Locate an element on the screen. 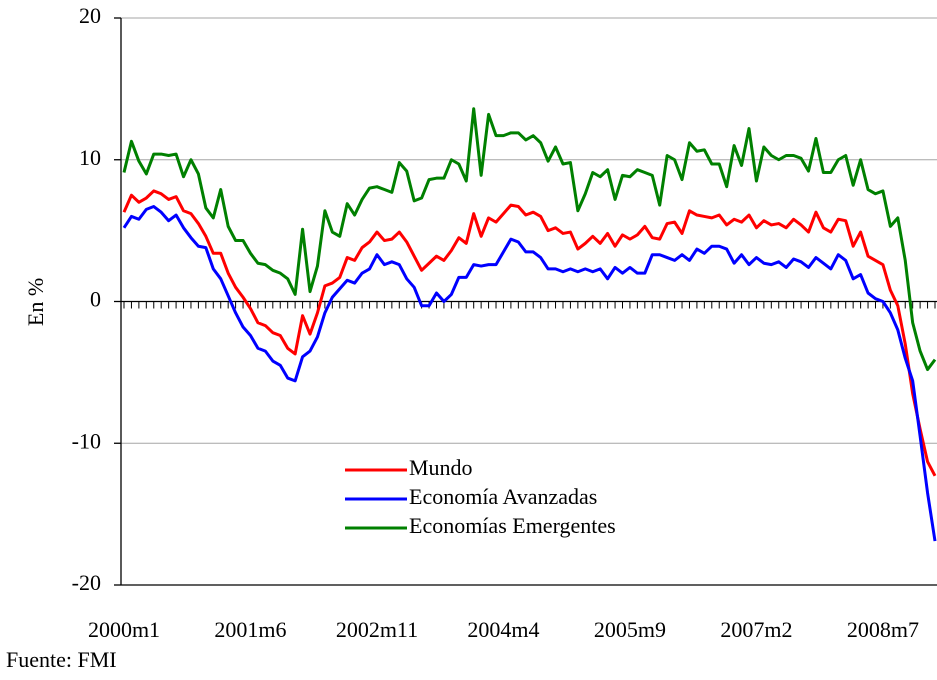  y-tick-label: -10 is located at coordinates (86, 440).